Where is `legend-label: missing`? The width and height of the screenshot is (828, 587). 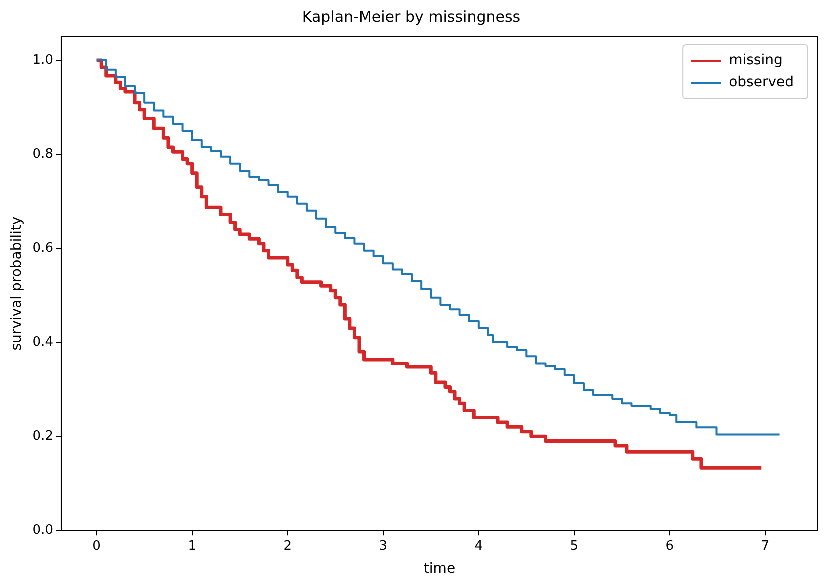
legend-label: missing is located at coordinates (756, 60).